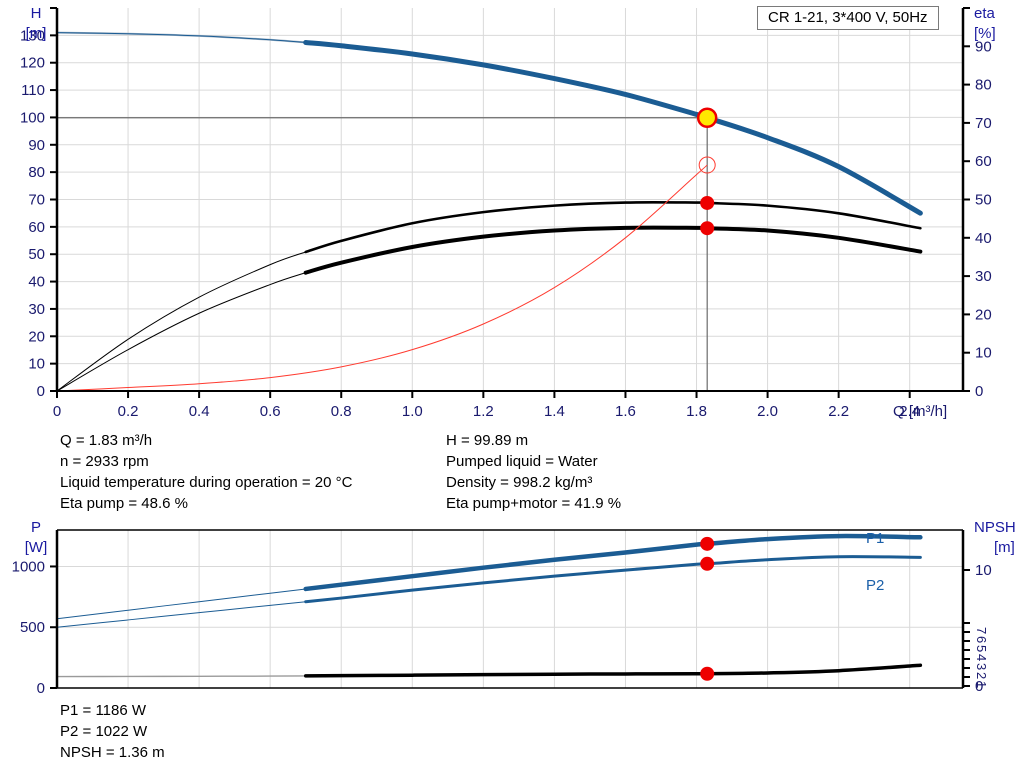 Image resolution: width=1024 pixels, height=781 pixels. What do you see at coordinates (848, 18) in the screenshot?
I see `pump-title-box: CR 1-21, 3*400 V, 50Hz` at bounding box center [848, 18].